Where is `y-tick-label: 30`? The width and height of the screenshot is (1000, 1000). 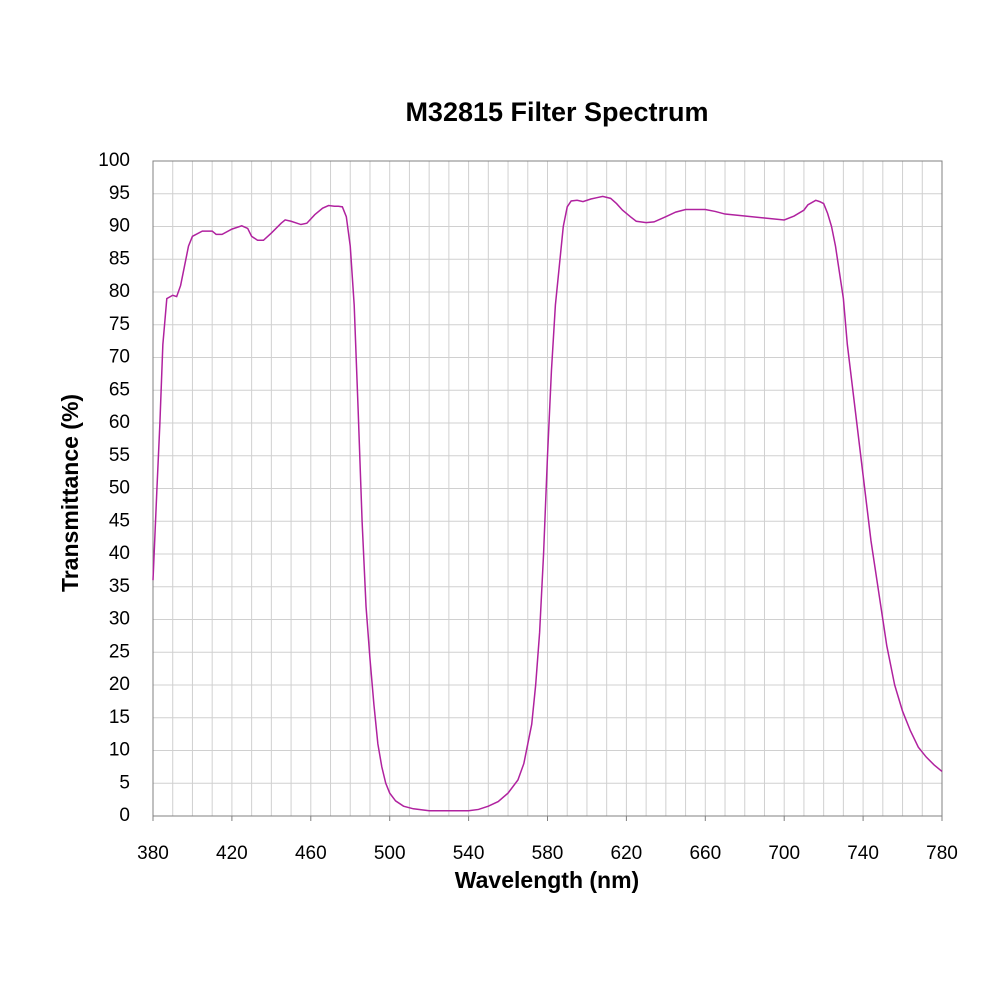
y-tick-label: 30 is located at coordinates (119, 619).